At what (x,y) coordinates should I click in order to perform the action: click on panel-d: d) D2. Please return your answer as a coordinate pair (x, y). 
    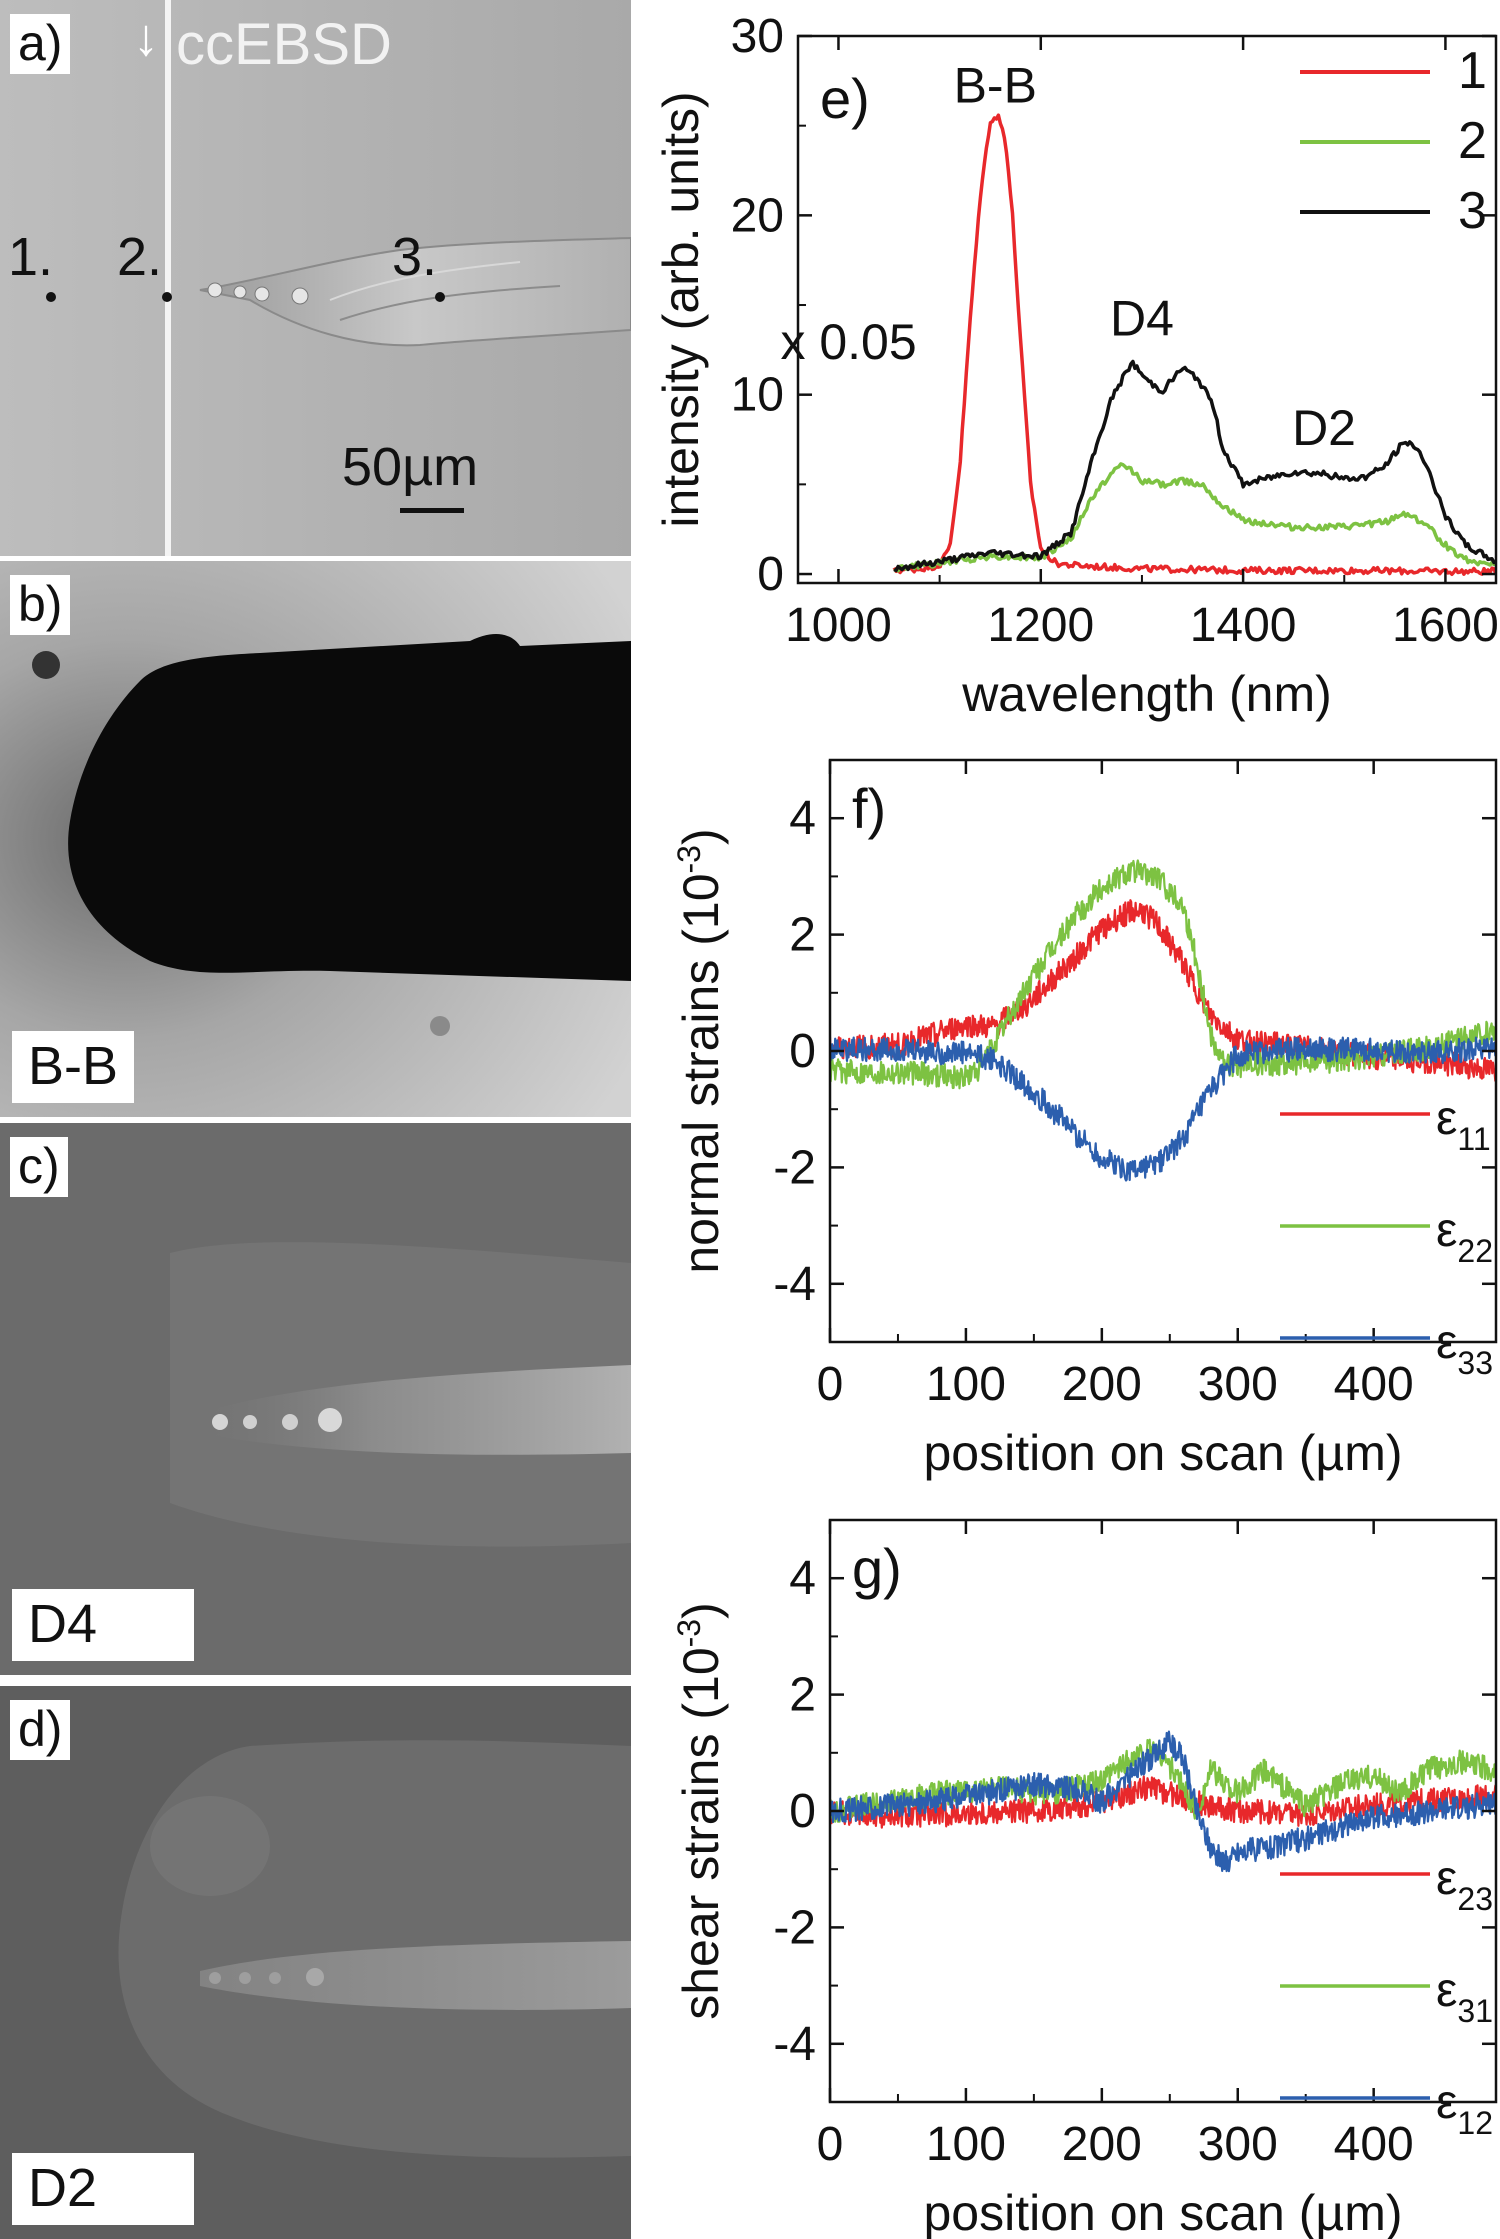
    Looking at the image, I should click on (315, 1962).